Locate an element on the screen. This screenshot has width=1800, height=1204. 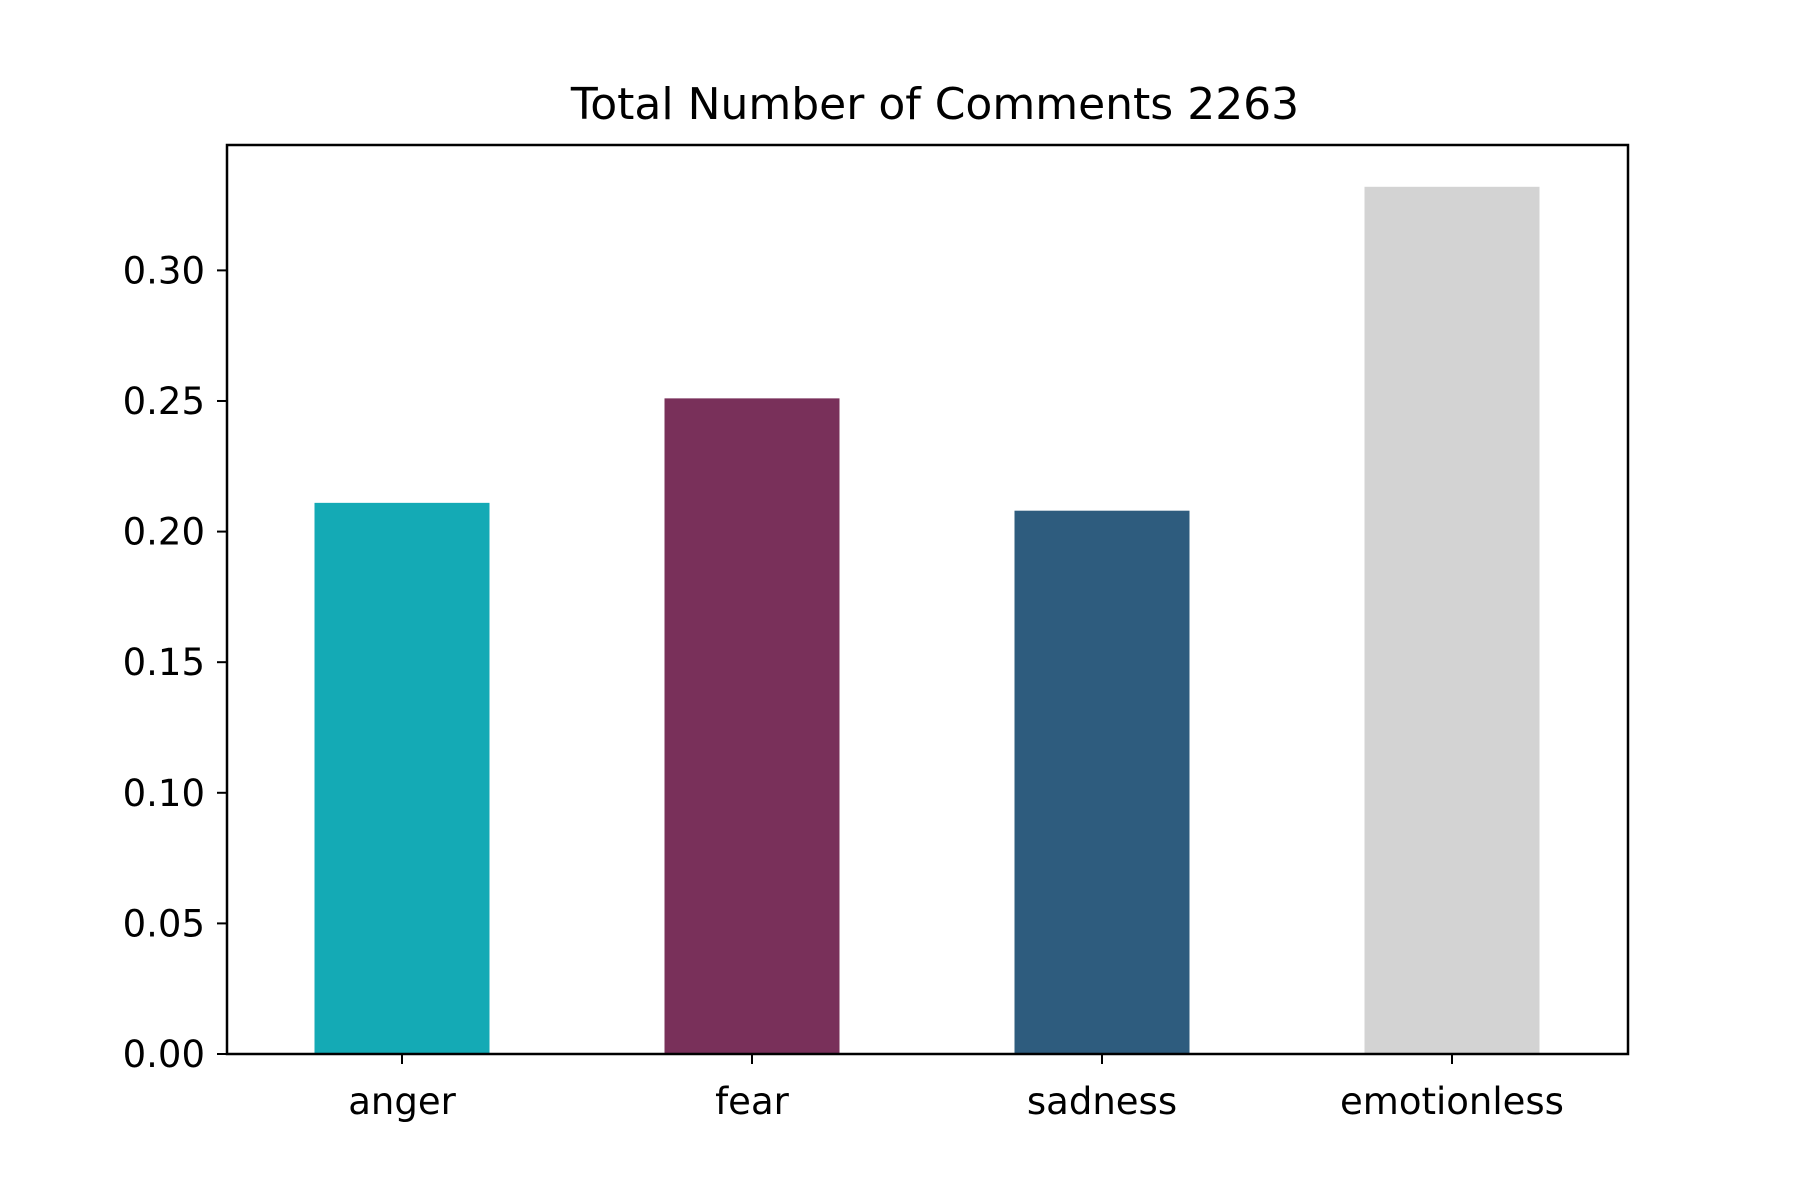
bar-emotionless is located at coordinates (1452, 620).